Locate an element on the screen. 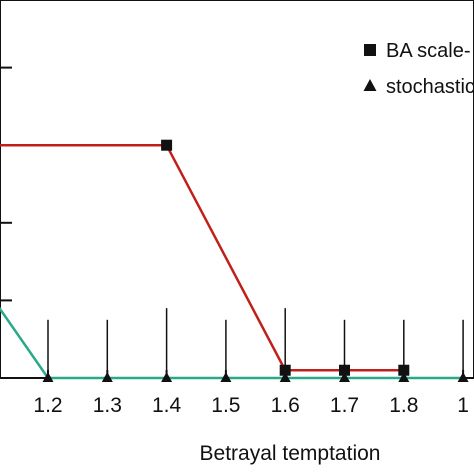  legend-marker-triangle is located at coordinates (370, 85).